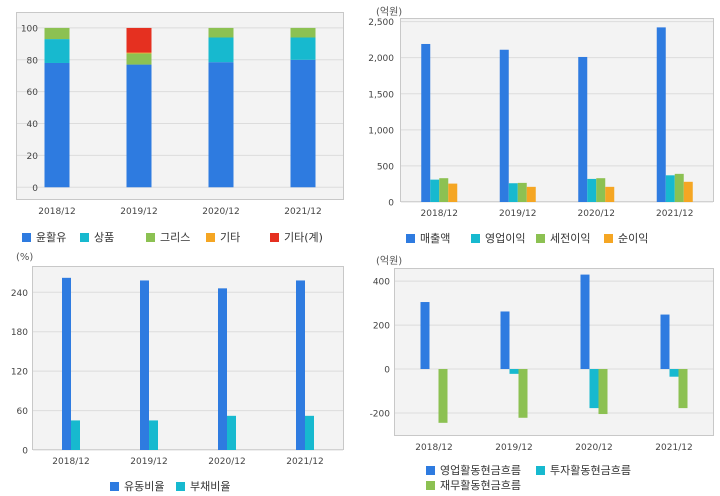  Describe the element at coordinates (226, 462) in the screenshot. I see `x-tick-label: 2020/12` at that location.